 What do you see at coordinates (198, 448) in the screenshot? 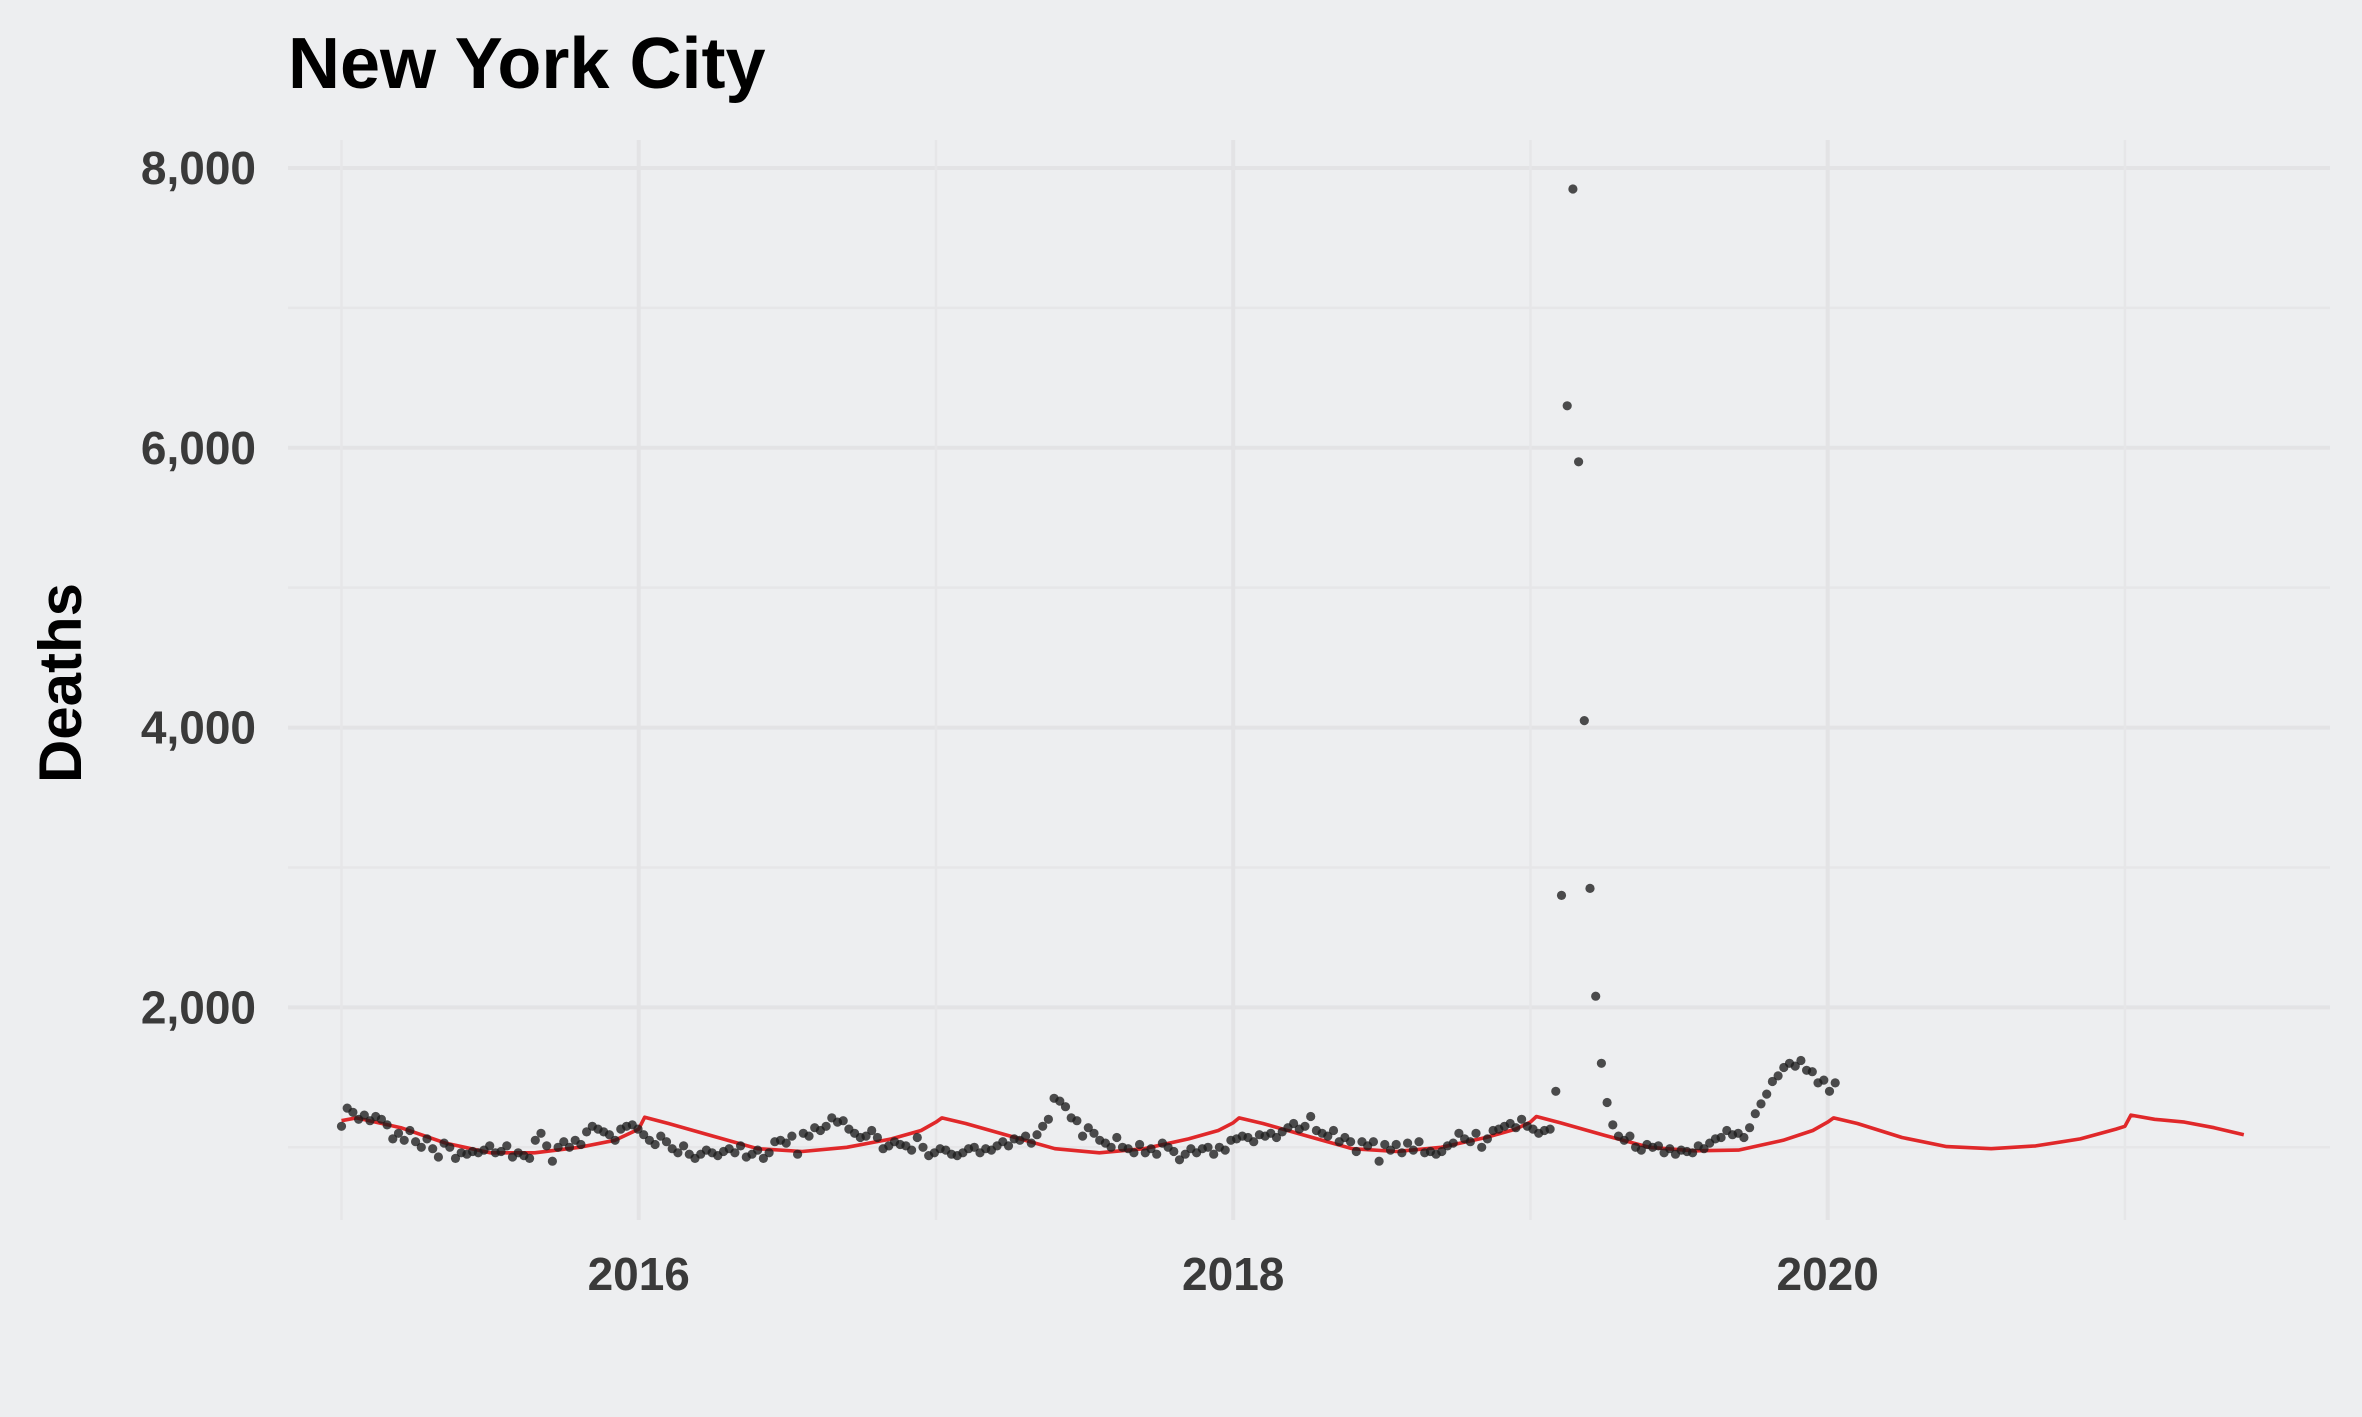
I see `y-tick-label: 6,000` at bounding box center [198, 448].